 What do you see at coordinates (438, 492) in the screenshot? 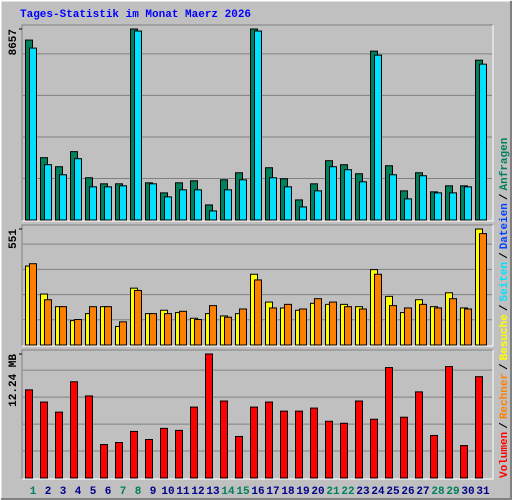
I see `x-tick-label: 28` at bounding box center [438, 492].